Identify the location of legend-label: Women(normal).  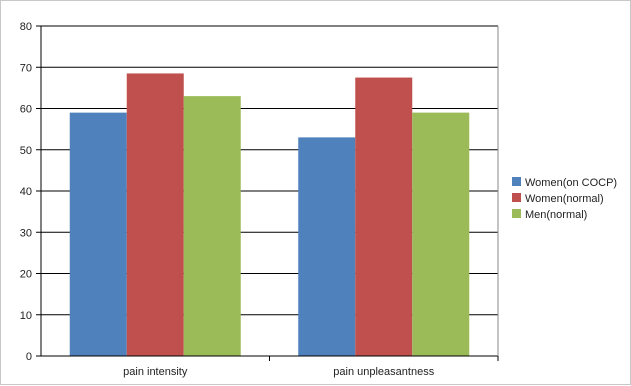
(564, 199).